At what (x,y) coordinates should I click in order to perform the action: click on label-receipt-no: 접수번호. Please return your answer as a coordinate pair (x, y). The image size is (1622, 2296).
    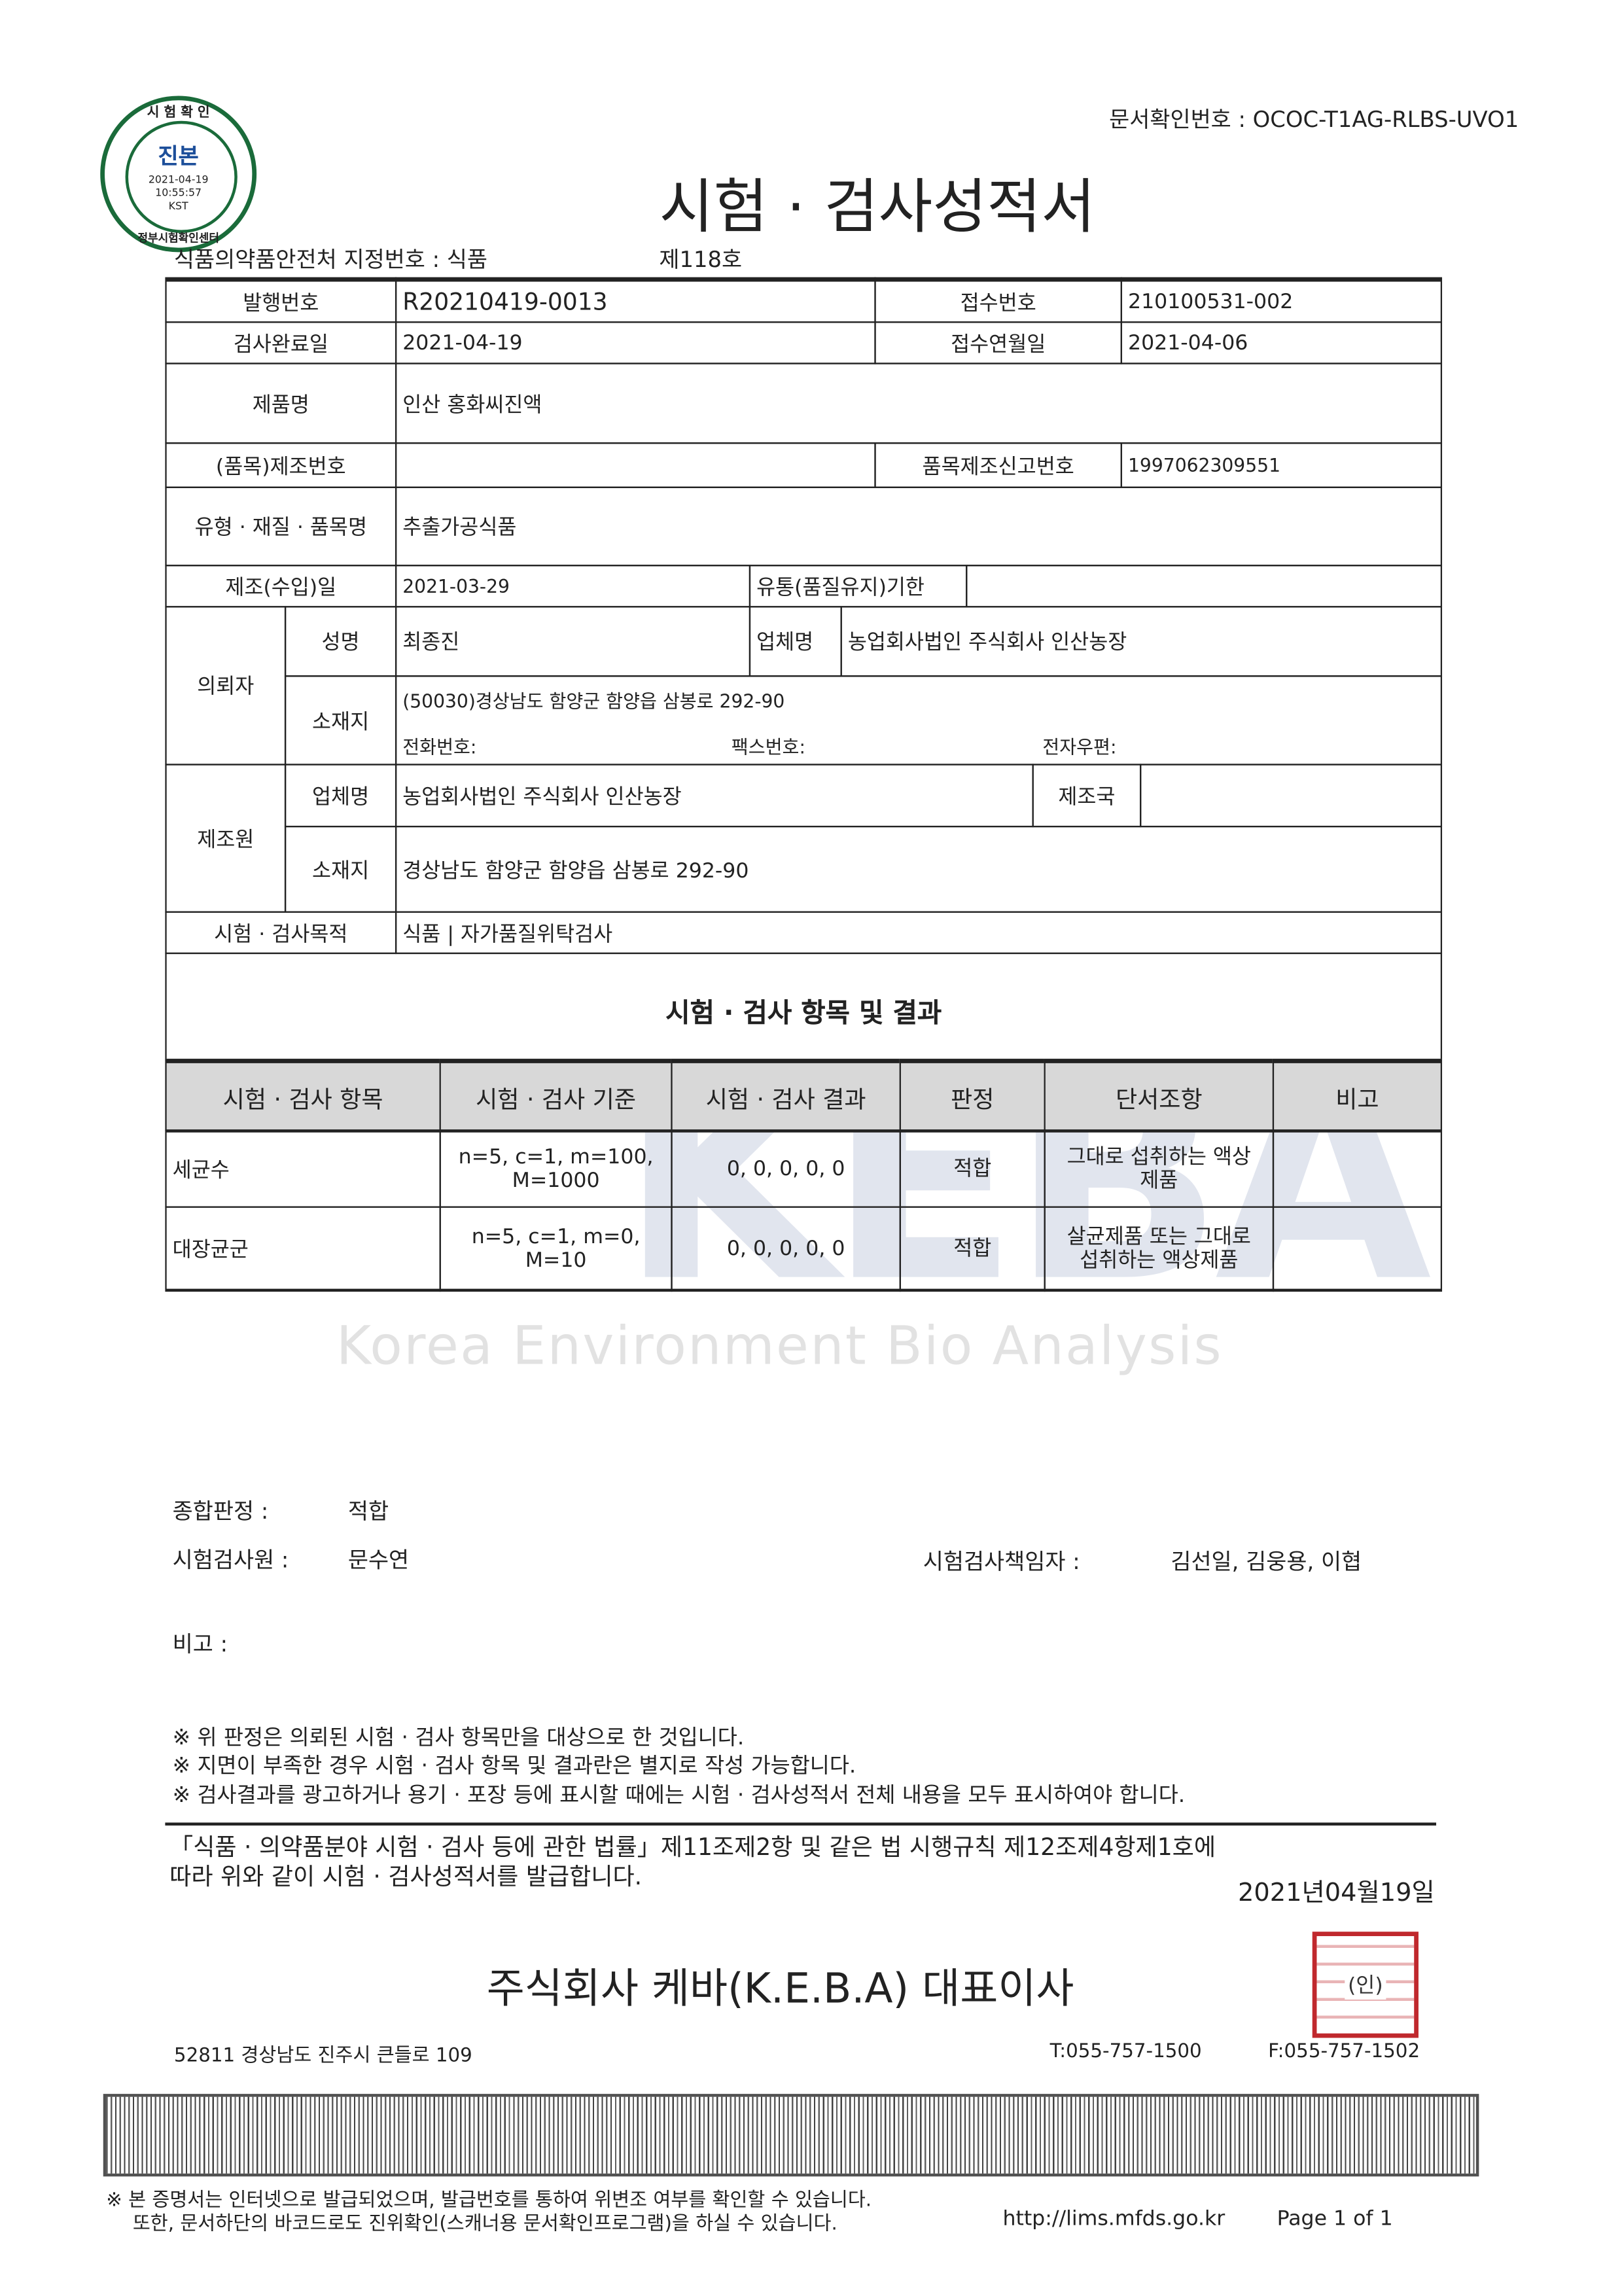
    Looking at the image, I should click on (998, 300).